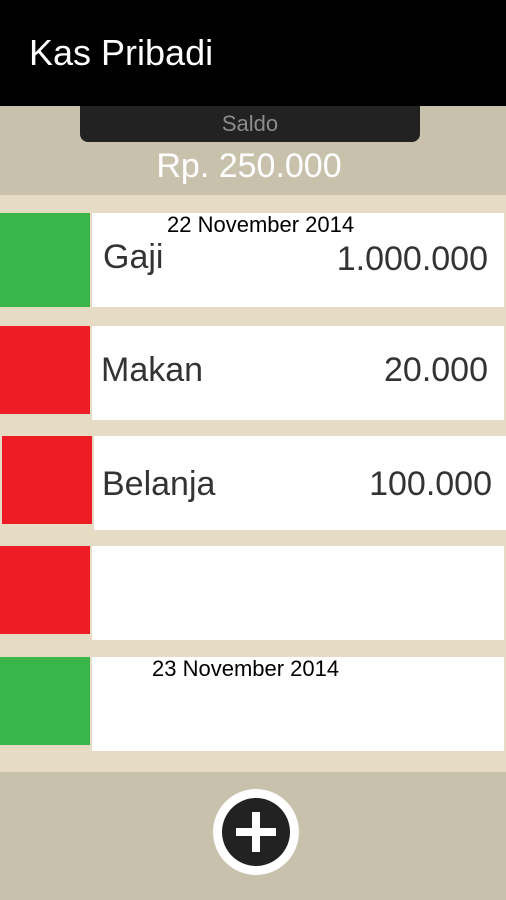 This screenshot has width=506, height=900. I want to click on transaction-description: Makan, so click(152, 370).